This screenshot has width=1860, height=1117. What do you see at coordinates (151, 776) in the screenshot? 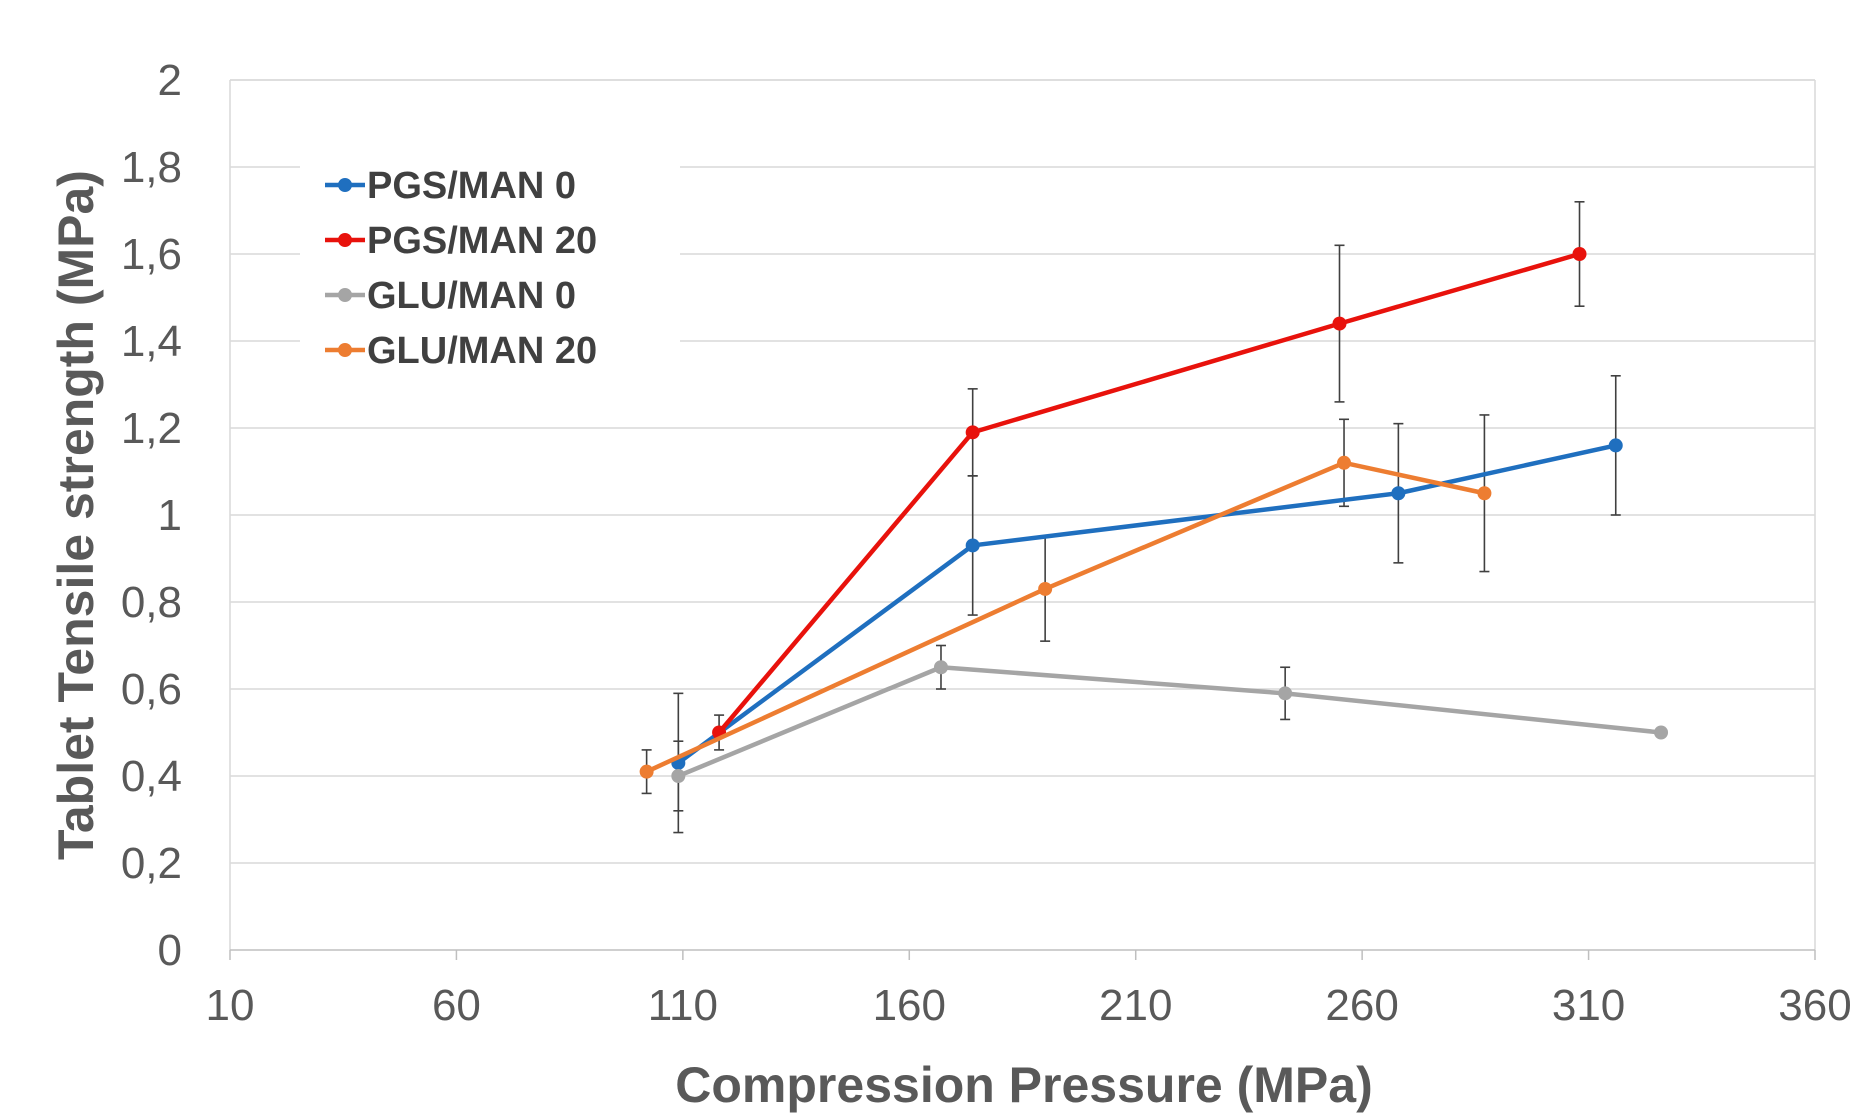
I see `y-tick-label: 0,4` at bounding box center [151, 776].